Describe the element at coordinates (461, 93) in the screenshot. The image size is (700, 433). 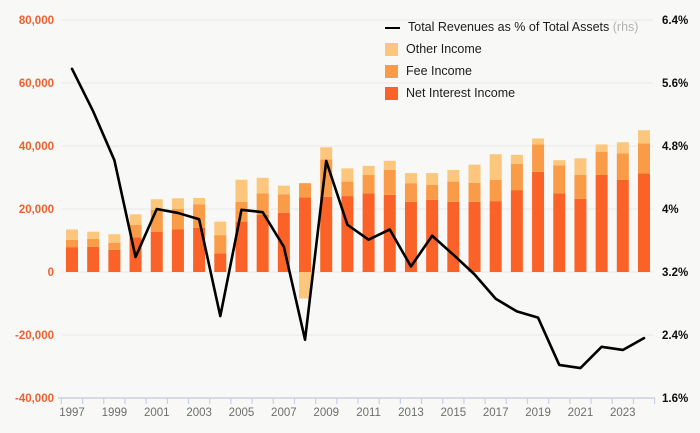
I see `legend-label: Net Interest Income` at that location.